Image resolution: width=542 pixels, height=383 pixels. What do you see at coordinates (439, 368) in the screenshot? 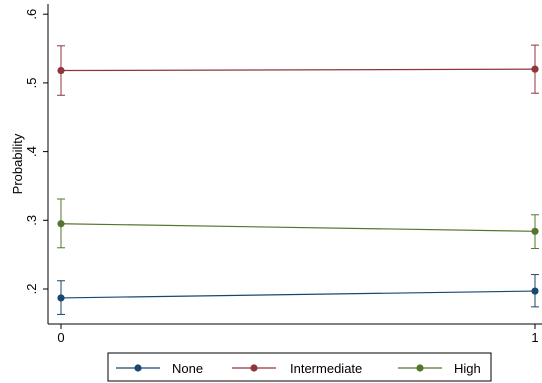
I see `legend-item-high: High` at bounding box center [439, 368].